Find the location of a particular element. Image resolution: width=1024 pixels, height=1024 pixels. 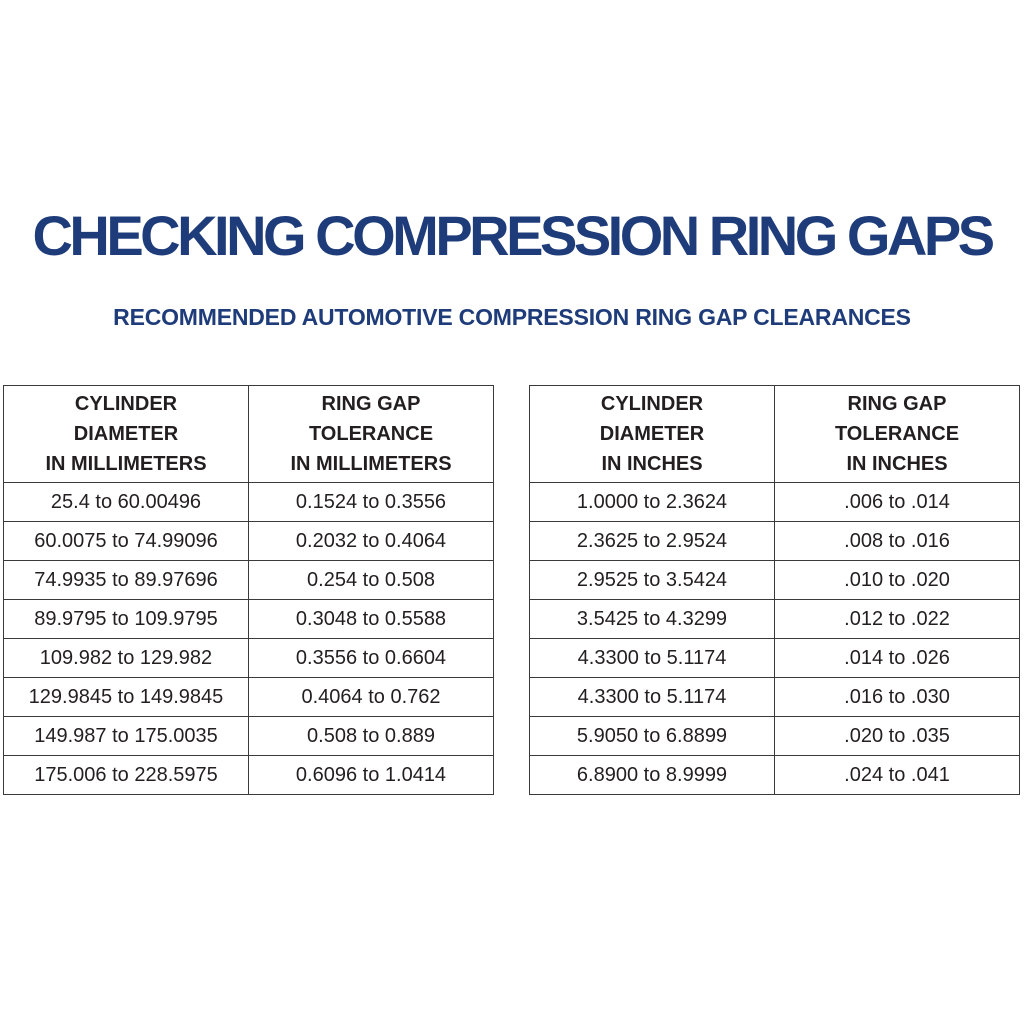

table-row: 2.9525 to 3.5424.010 to .020 is located at coordinates (774, 580).